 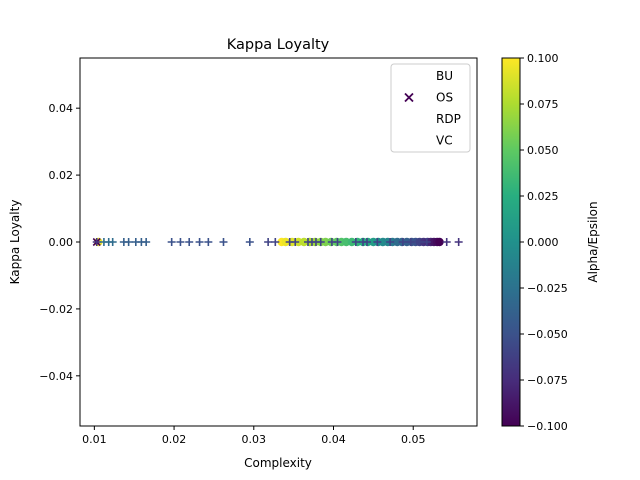 I want to click on colorbar-tick-label: −0.075, so click(x=547, y=380).